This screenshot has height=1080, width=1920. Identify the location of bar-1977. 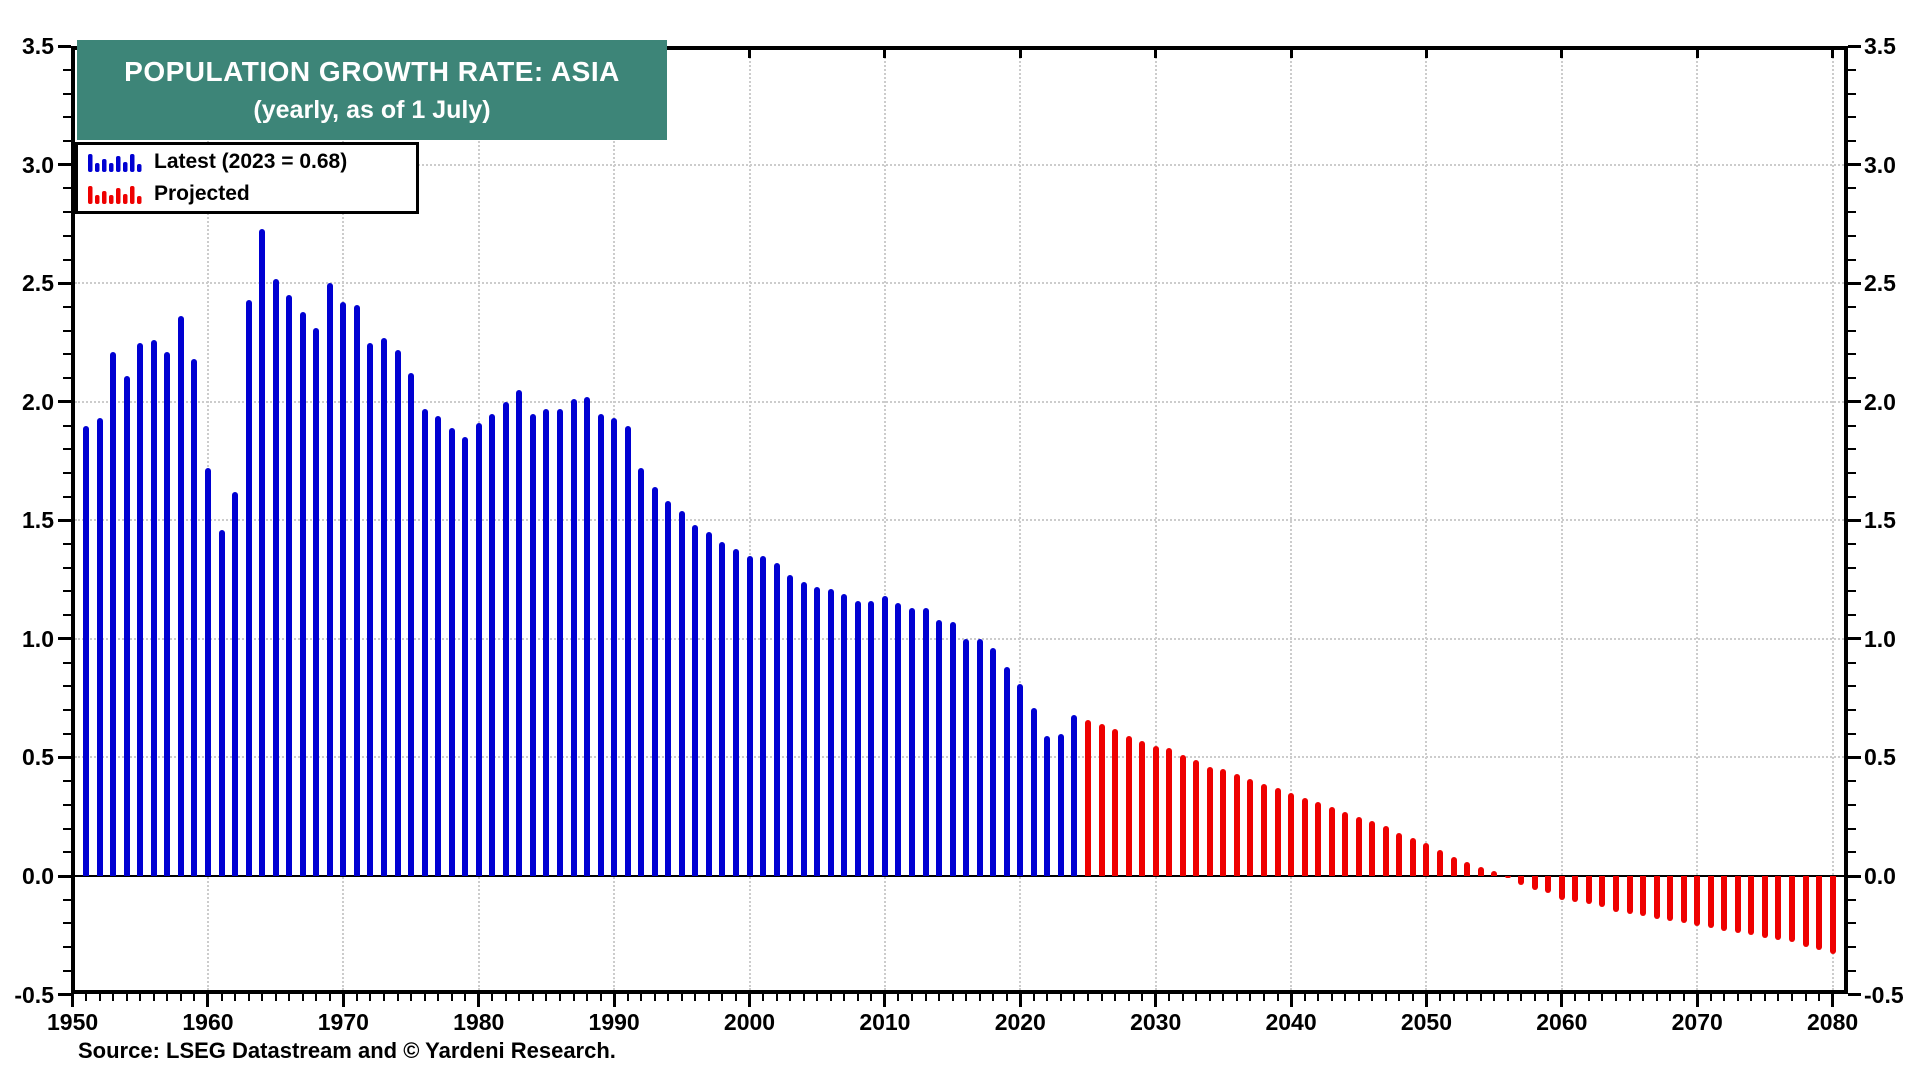
(438, 646).